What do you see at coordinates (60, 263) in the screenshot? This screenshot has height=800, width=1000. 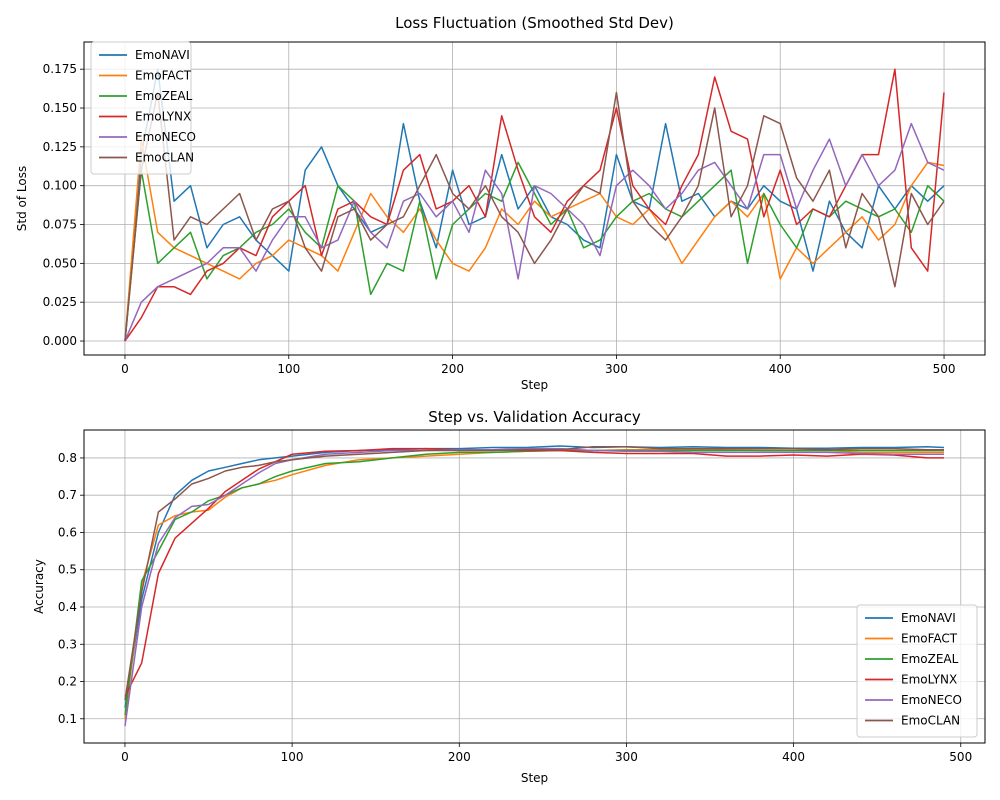 I see `y-tick-label: 0.050` at bounding box center [60, 263].